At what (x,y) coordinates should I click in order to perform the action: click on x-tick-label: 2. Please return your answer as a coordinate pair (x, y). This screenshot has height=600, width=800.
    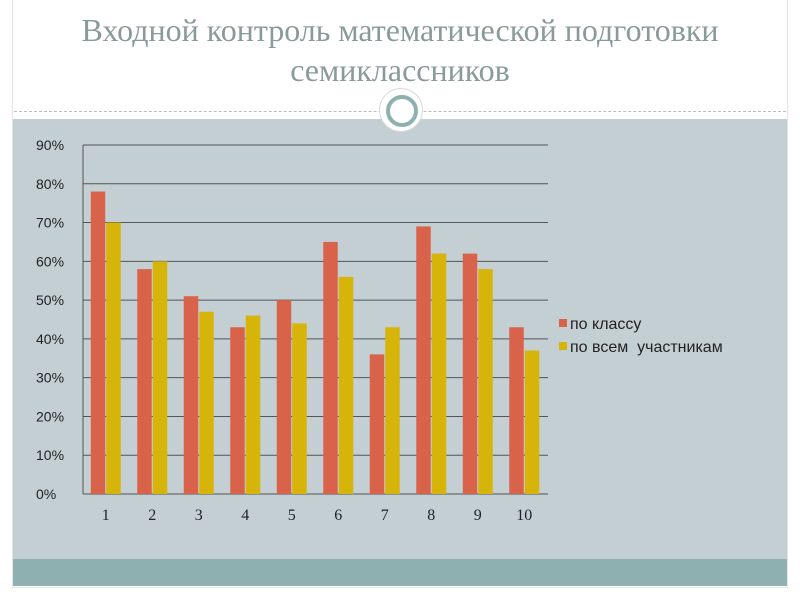
    Looking at the image, I should click on (152, 515).